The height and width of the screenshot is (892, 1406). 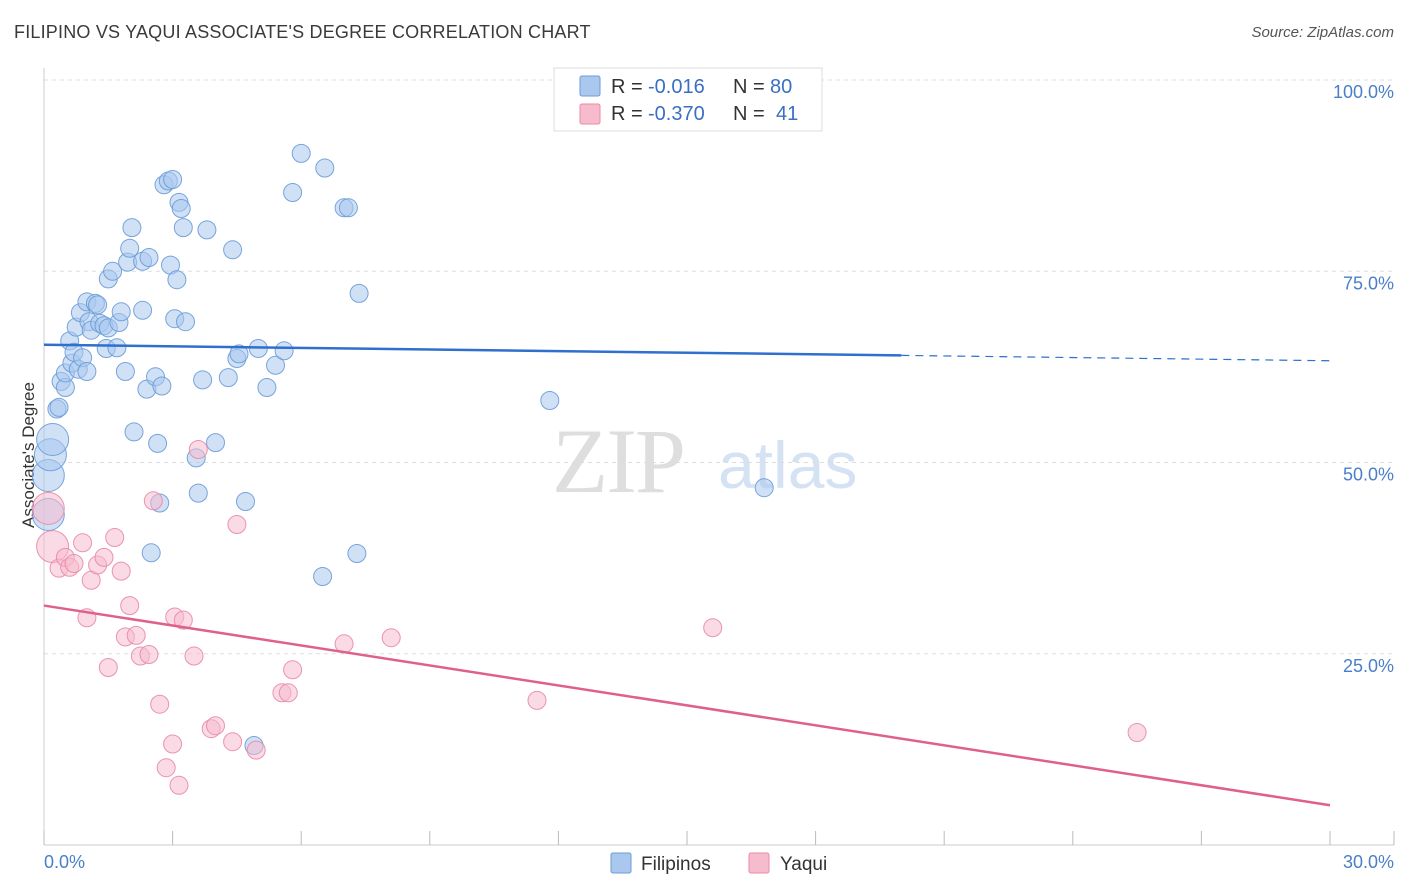 What do you see at coordinates (676, 87) in the screenshot?
I see `legend-r-value-filipinos: -0.016` at bounding box center [676, 87].